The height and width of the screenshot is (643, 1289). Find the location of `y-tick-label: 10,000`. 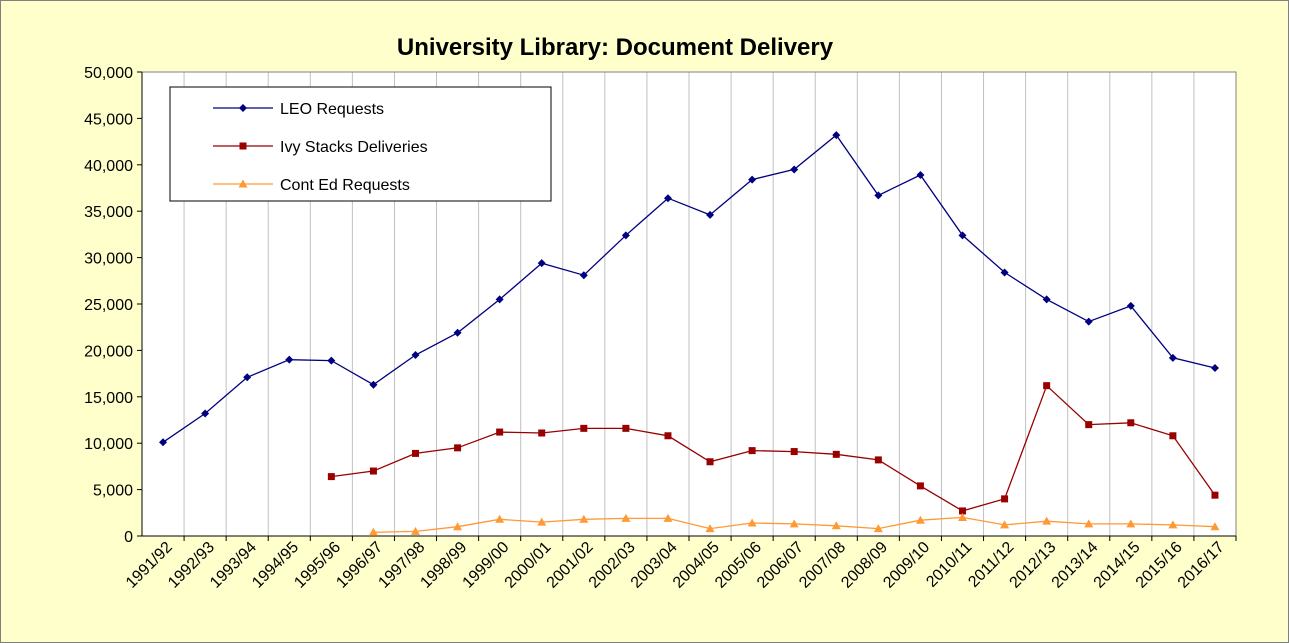

y-tick-label: 10,000 is located at coordinates (108, 444).